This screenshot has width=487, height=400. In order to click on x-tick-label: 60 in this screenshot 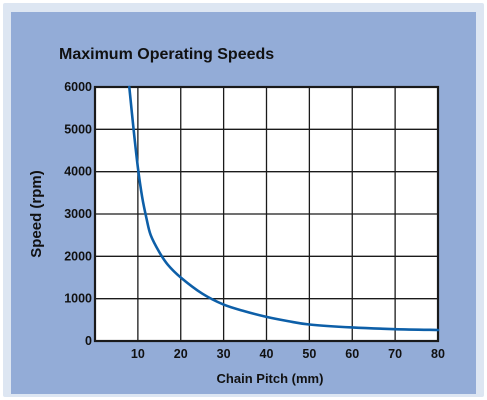, I will do `click(352, 354)`.